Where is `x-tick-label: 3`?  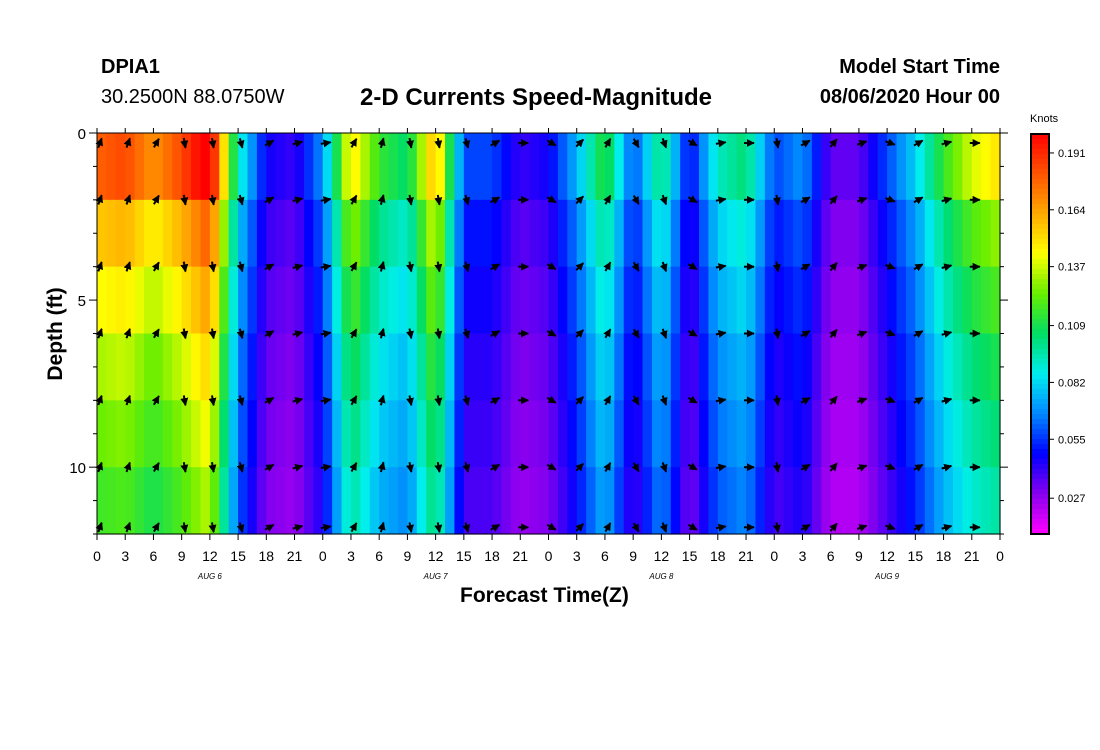
x-tick-label: 3 is located at coordinates (125, 556).